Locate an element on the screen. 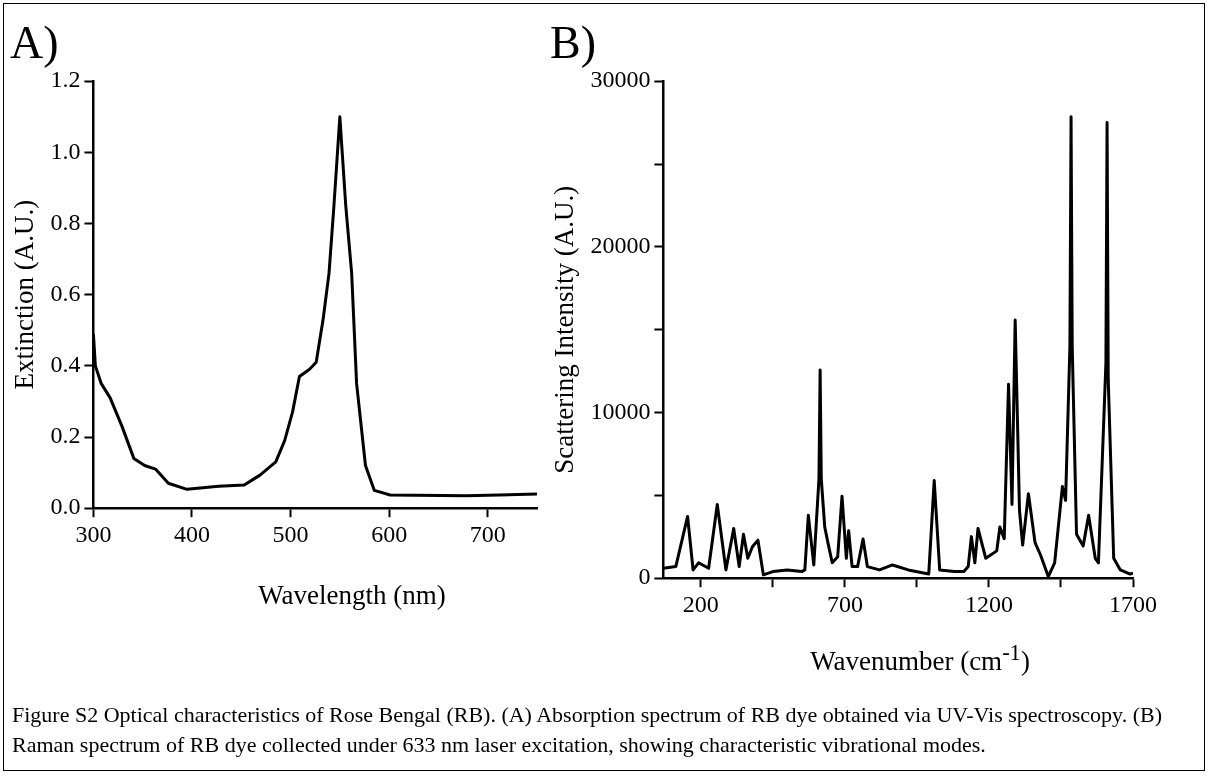  chart-title: A) is located at coordinates (34, 42).